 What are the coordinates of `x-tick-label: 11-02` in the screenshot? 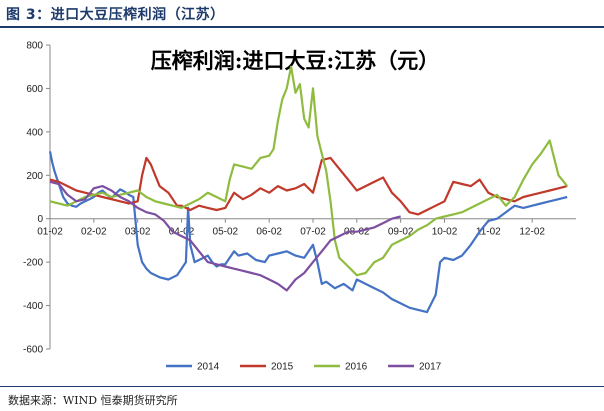 It's located at (488, 232).